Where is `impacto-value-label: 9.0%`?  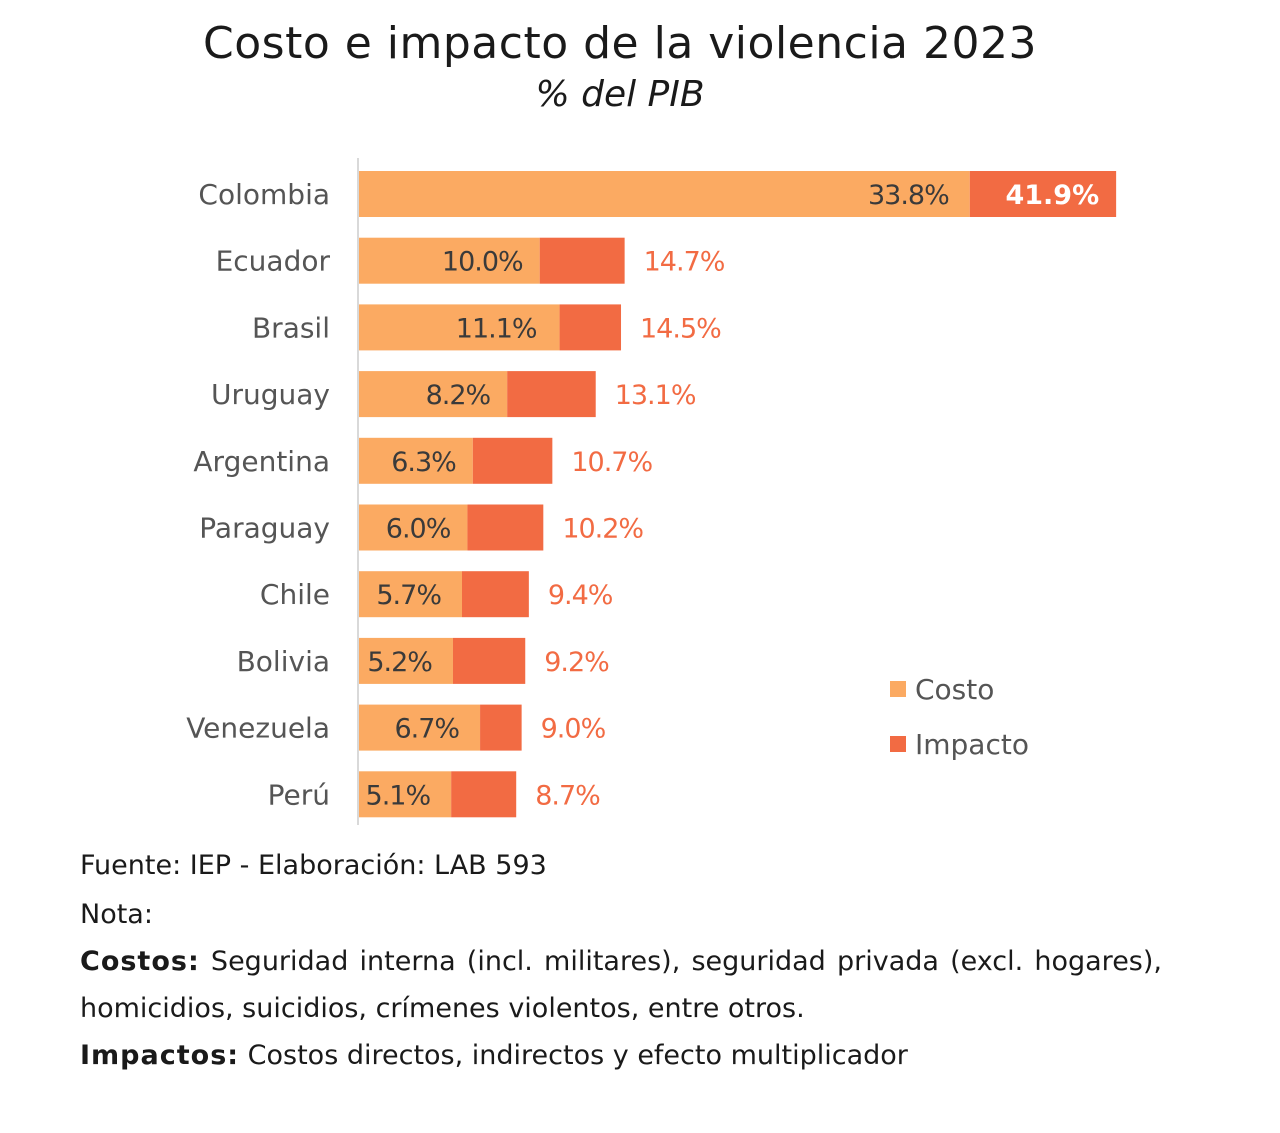 impacto-value-label: 9.0% is located at coordinates (573, 729).